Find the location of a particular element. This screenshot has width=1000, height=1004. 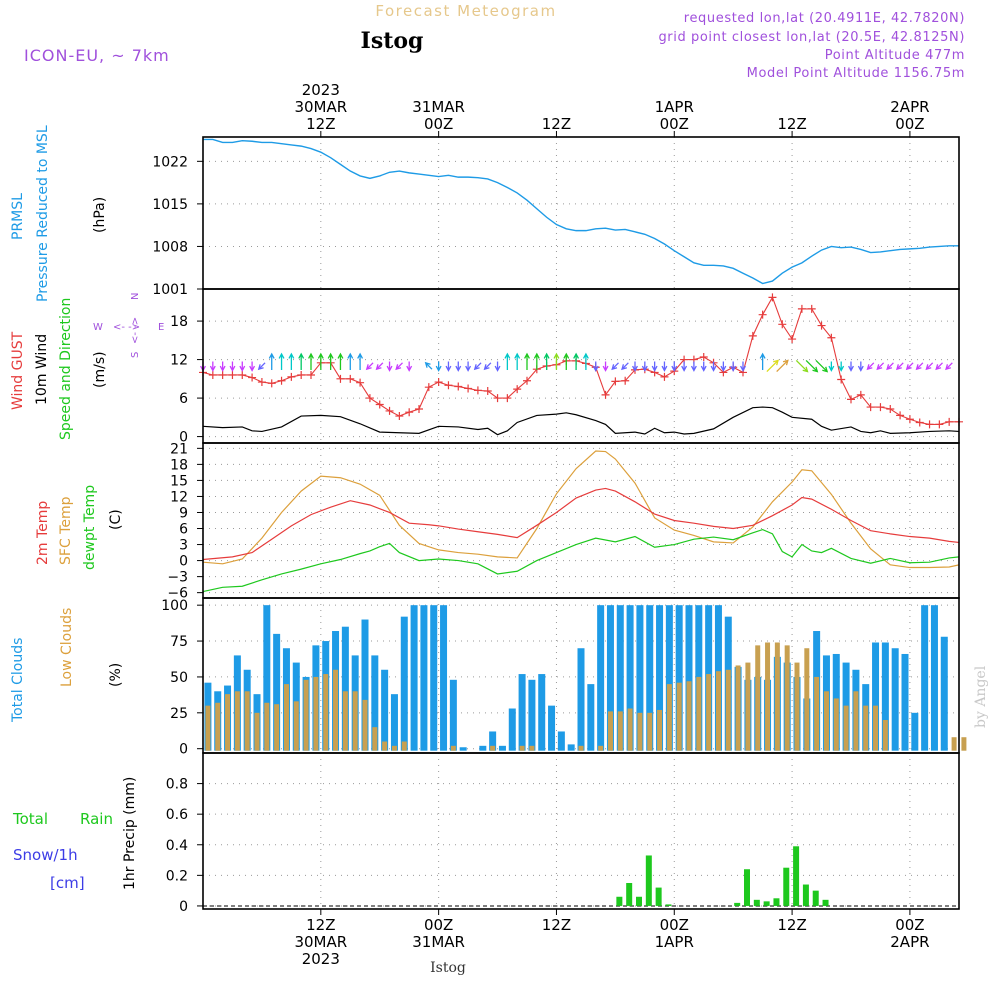

wind-gust-label: Wind GUST is located at coordinates (18, 370).